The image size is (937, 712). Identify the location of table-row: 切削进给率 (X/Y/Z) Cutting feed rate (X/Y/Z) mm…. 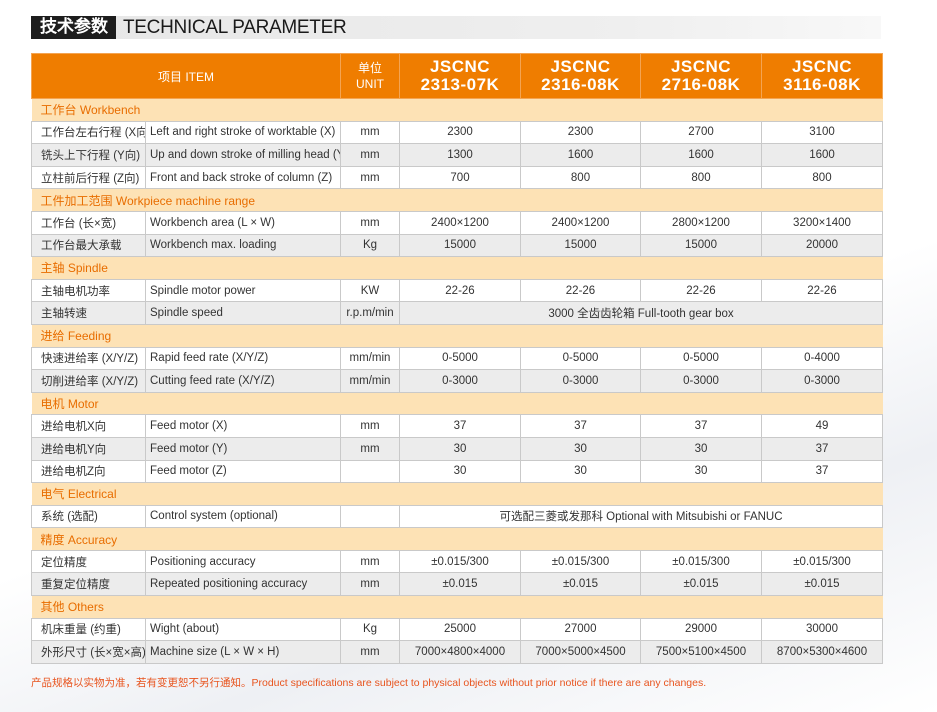
(457, 381).